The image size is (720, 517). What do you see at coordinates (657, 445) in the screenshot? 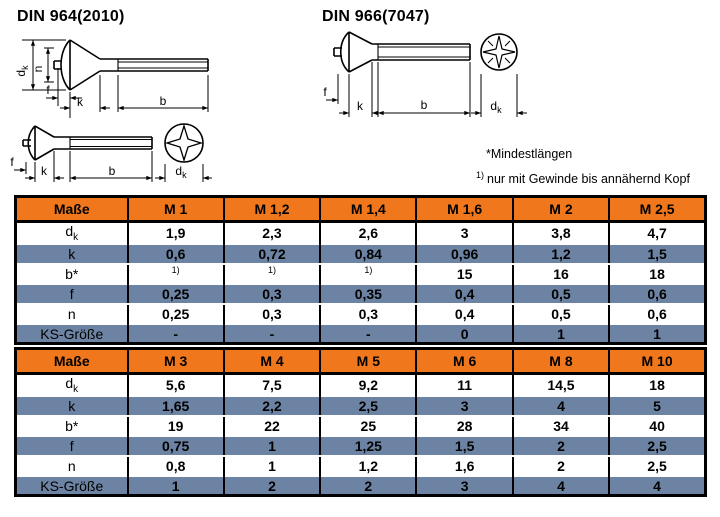
I see `value-cell: 2,5` at bounding box center [657, 445].